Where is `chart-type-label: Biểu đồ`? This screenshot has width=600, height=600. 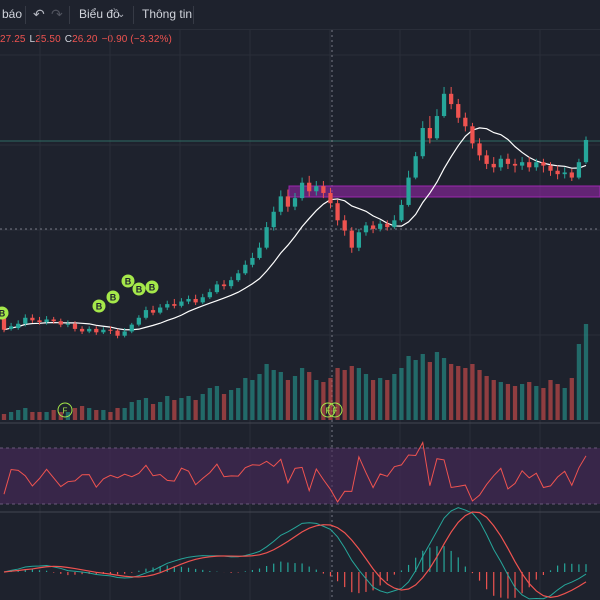
chart-type-label: Biểu đồ is located at coordinates (99, 14).